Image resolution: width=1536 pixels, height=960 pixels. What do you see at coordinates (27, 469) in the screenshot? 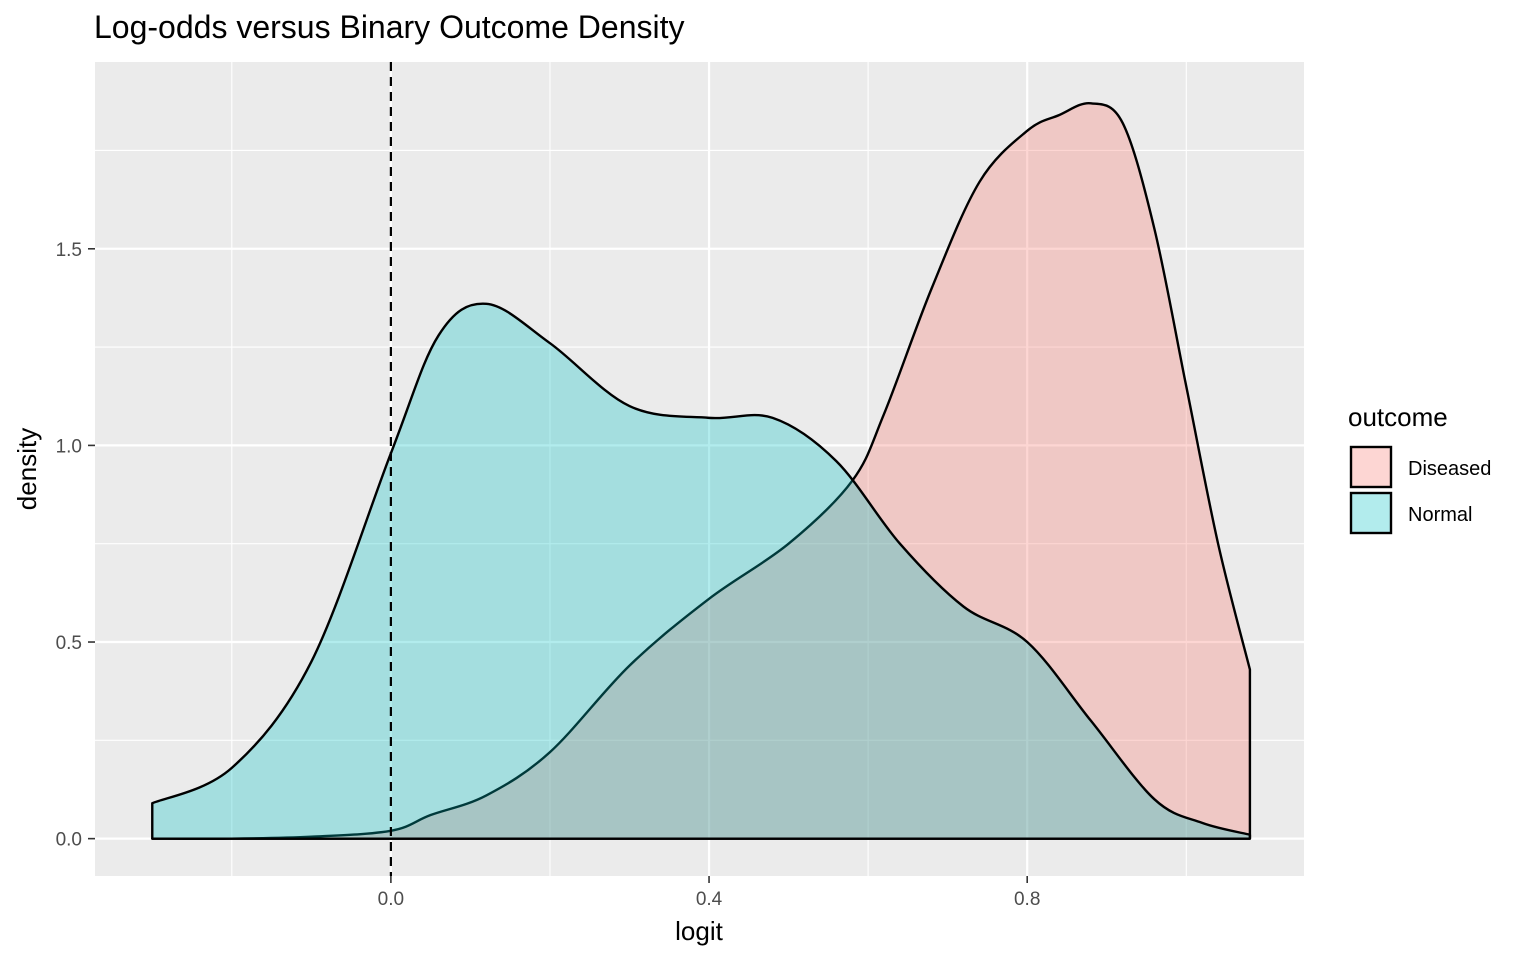
I see `y-axis-title: density` at bounding box center [27, 469].